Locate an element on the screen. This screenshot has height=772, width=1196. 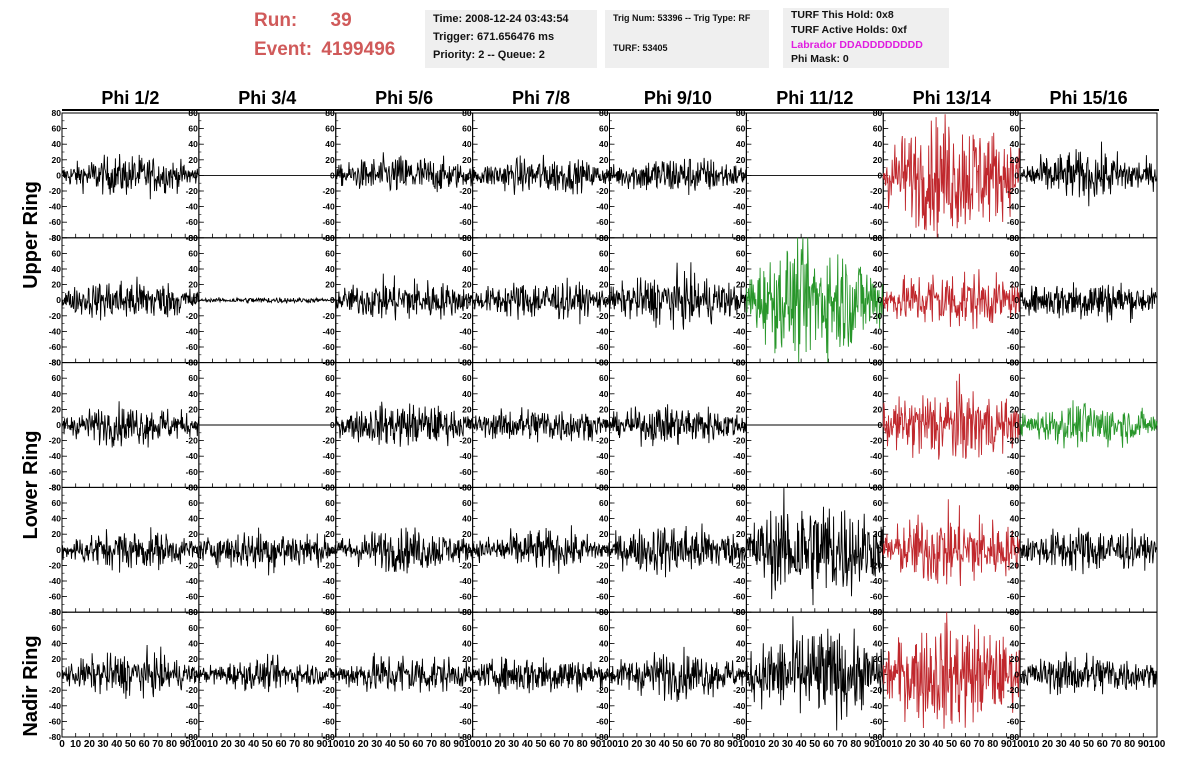
event-number: Event: 4199496 is located at coordinates (324, 50).